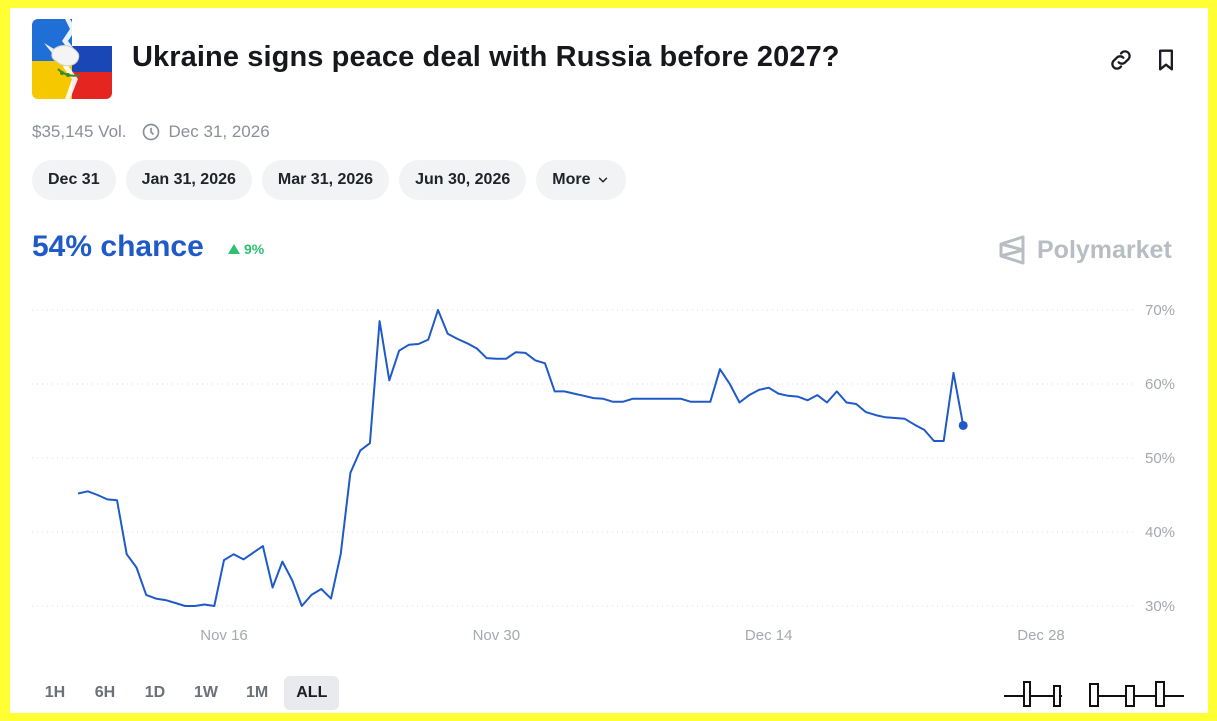  What do you see at coordinates (55, 692) in the screenshot?
I see `range-1h-button: 1H` at bounding box center [55, 692].